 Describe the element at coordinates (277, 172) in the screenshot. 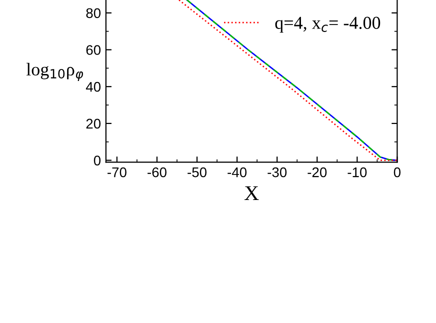

I see `x-tick-label: -30` at that location.